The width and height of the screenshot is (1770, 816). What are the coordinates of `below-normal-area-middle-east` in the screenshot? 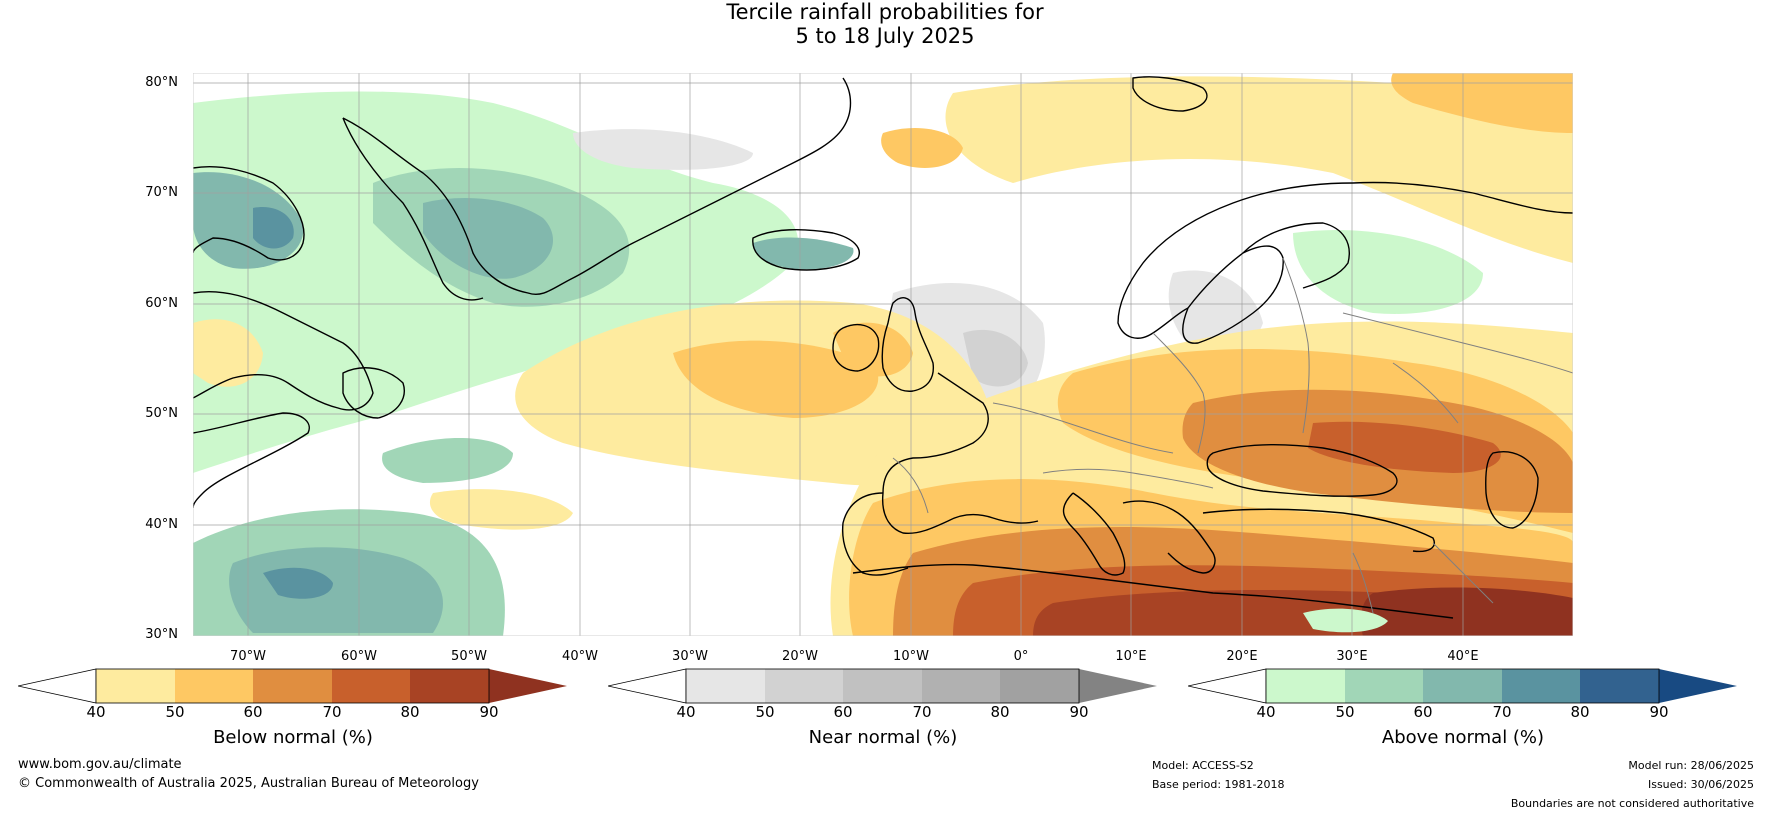 It's located at (1466, 611).